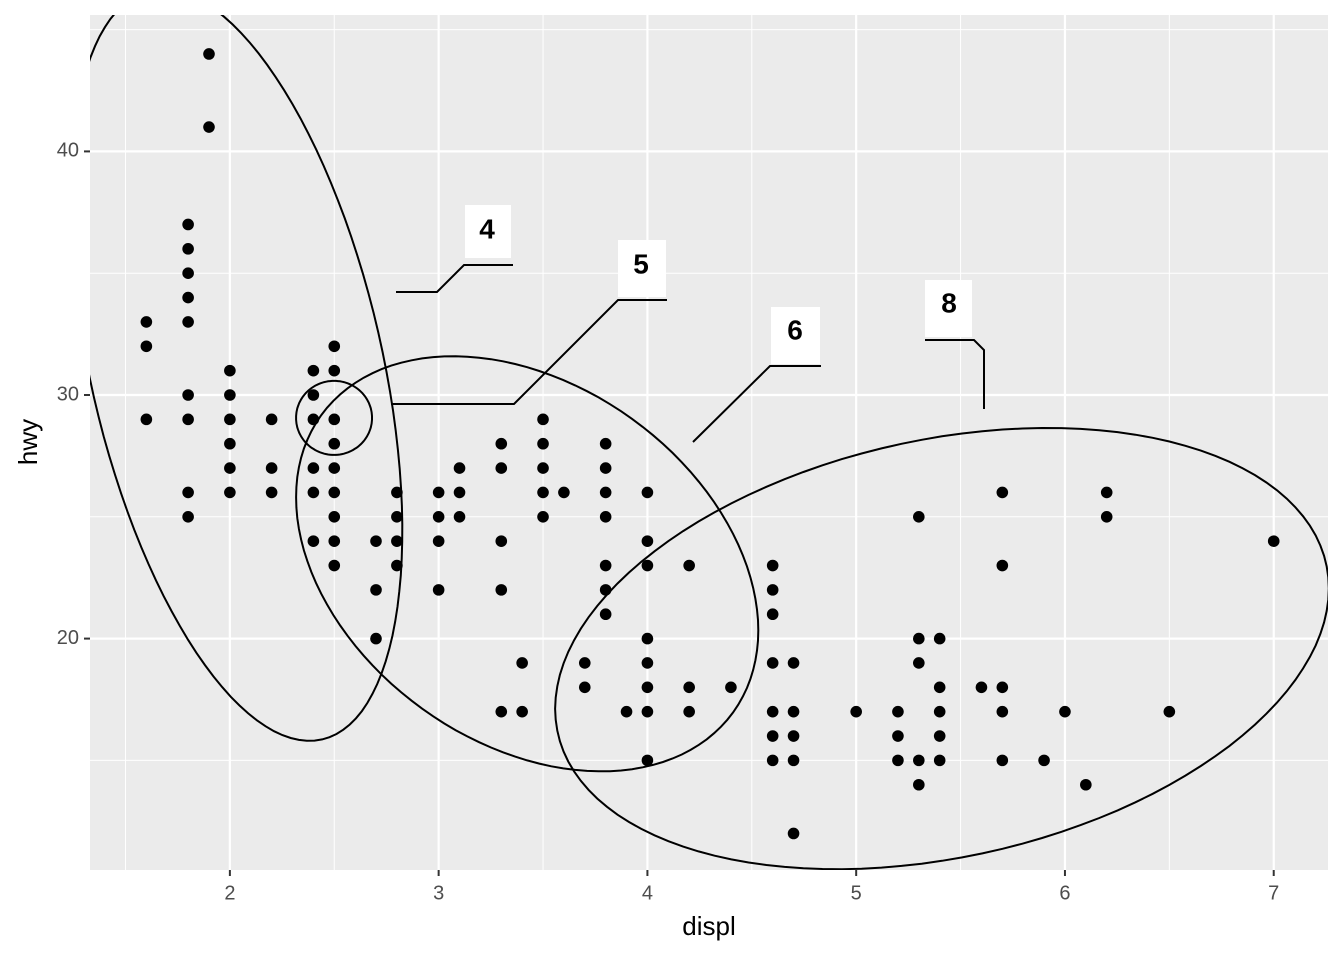 This screenshot has width=1344, height=960. Describe the element at coordinates (68, 151) in the screenshot. I see `y-tick-label: 40` at that location.